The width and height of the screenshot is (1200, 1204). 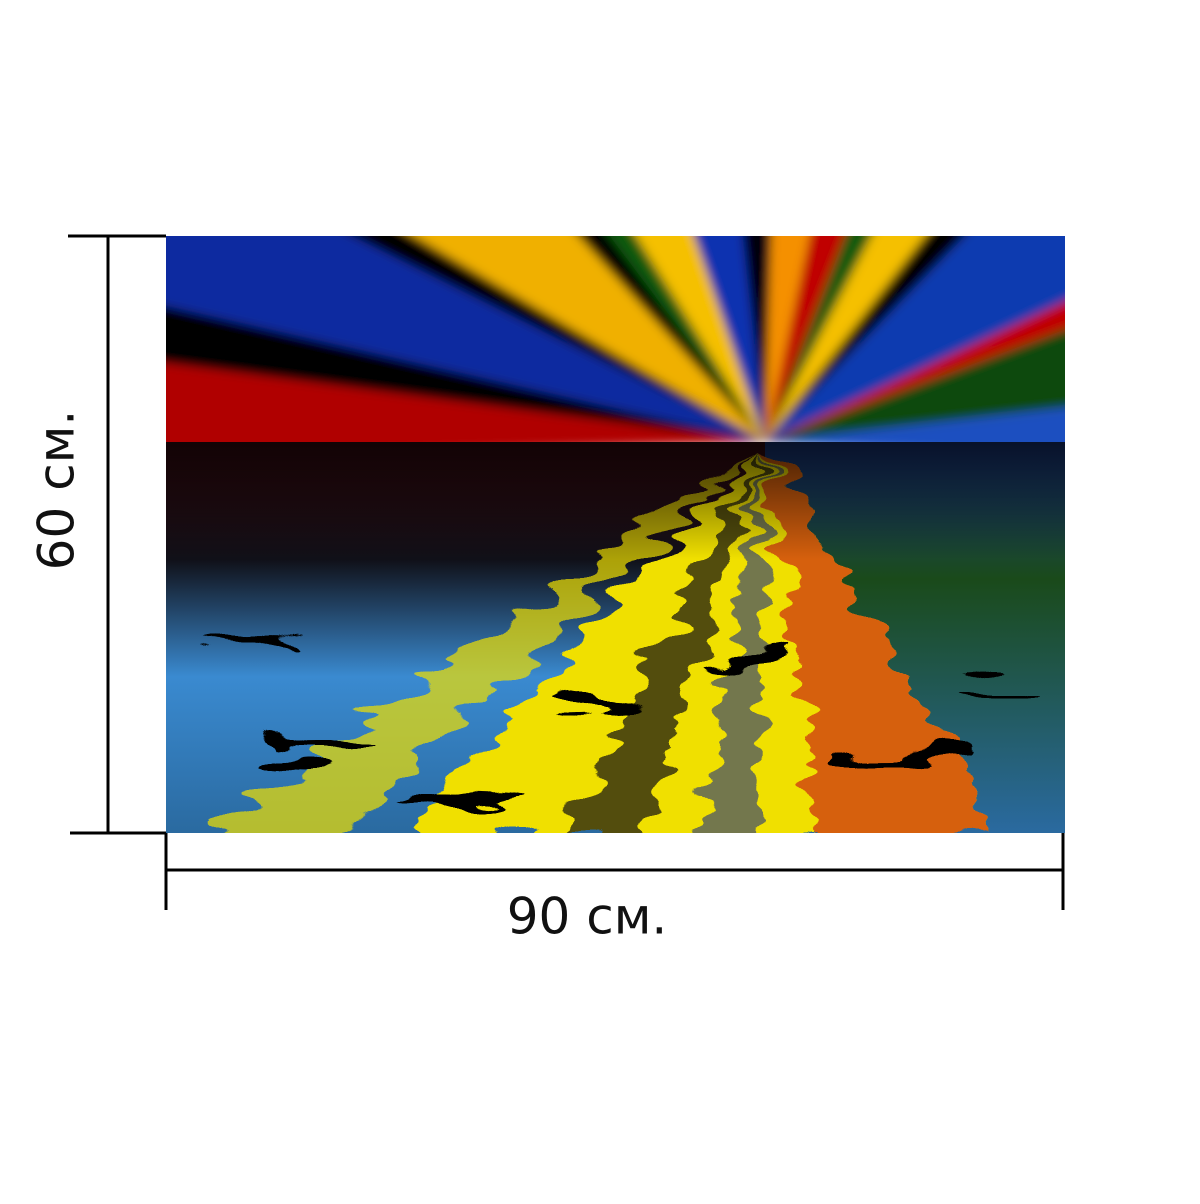 I want to click on width-dimension: 90 см., so click(x=614, y=889).